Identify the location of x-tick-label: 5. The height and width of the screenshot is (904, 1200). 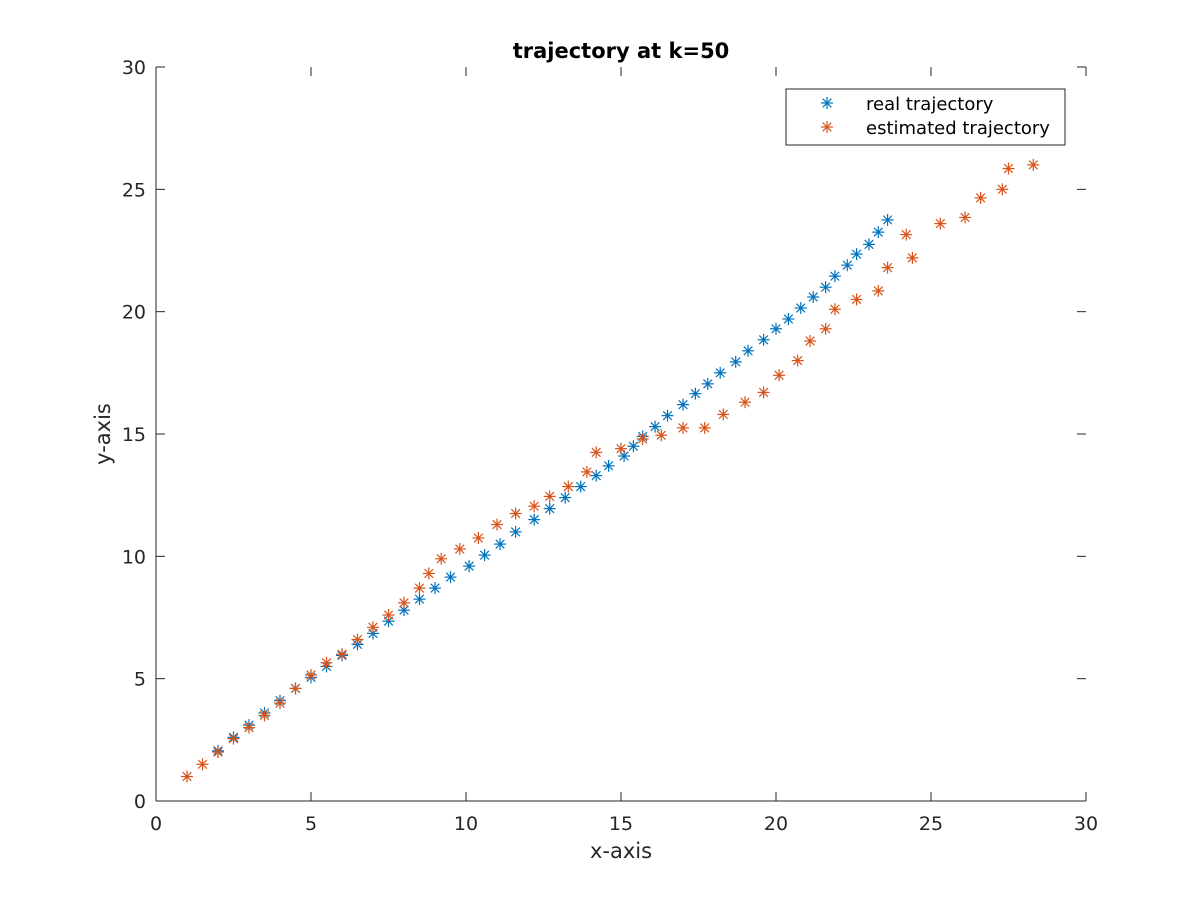
(311, 824).